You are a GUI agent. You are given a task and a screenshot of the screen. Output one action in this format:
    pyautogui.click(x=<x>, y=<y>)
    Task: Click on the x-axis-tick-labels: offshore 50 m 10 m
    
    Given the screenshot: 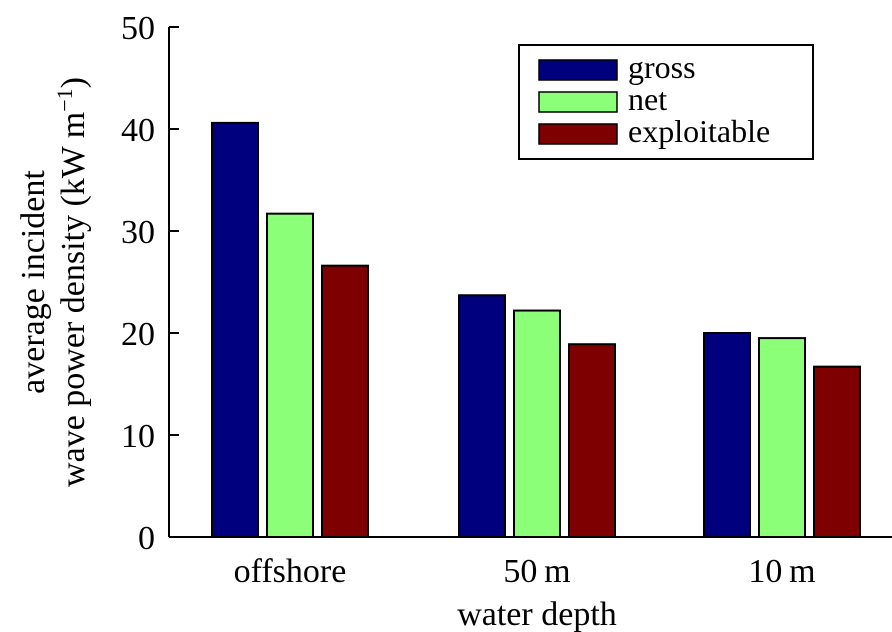 What is the action you would take?
    pyautogui.click(x=525, y=571)
    